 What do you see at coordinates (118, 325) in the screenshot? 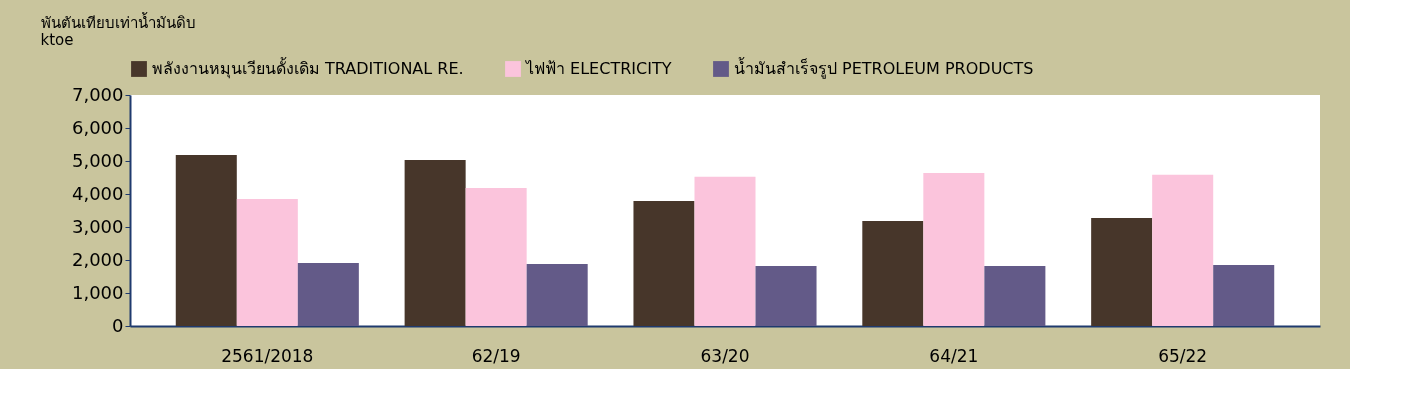
I see `y-tick-label: 0` at bounding box center [118, 325].